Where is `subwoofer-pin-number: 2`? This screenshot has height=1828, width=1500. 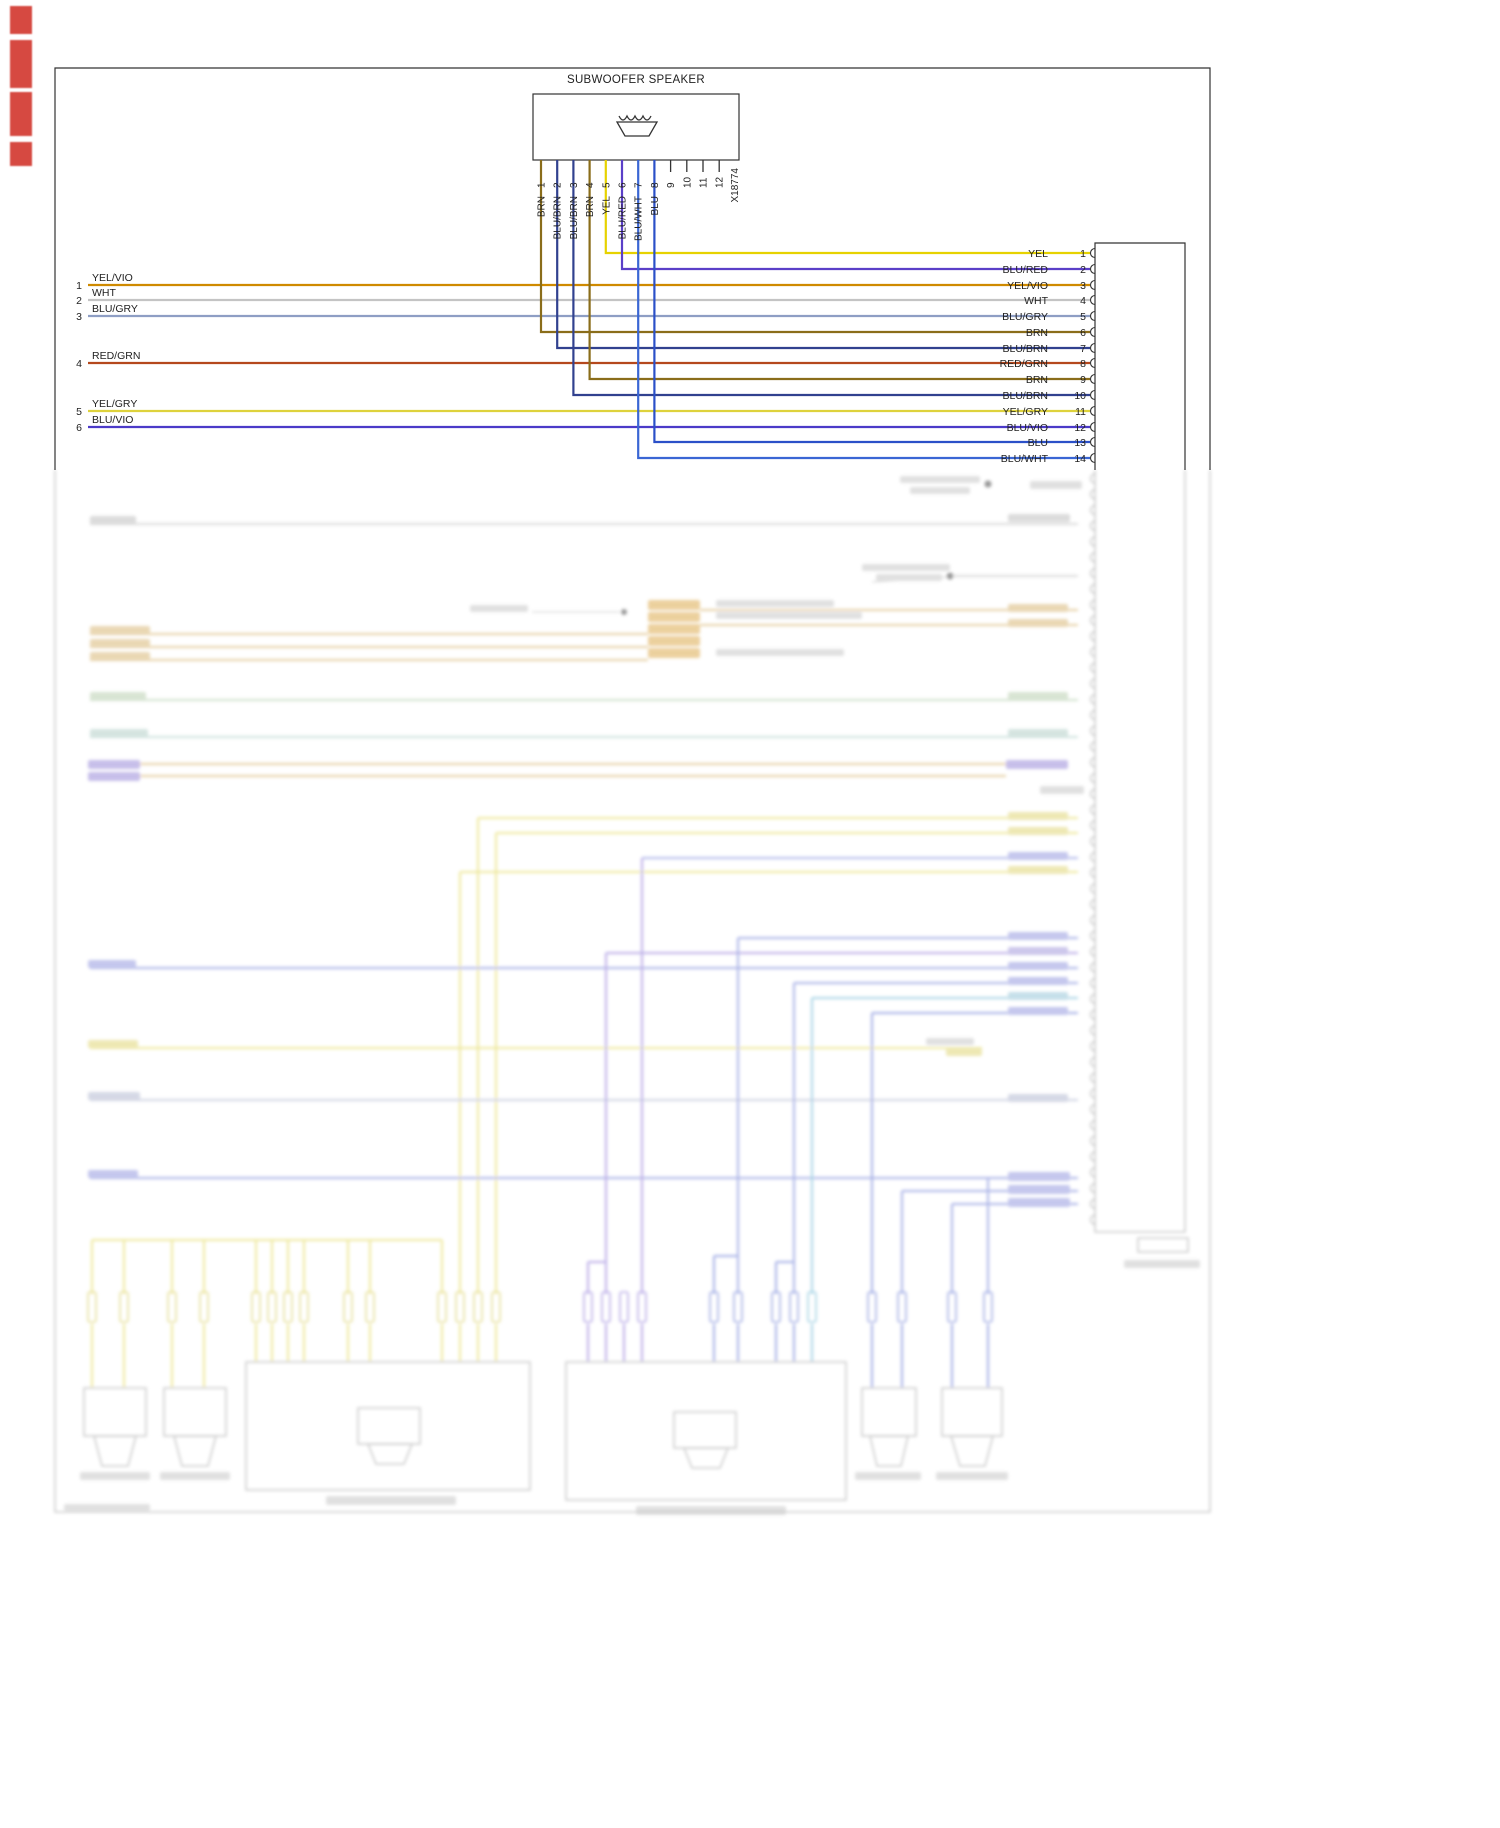
subwoofer-pin-number: 2 is located at coordinates (558, 185).